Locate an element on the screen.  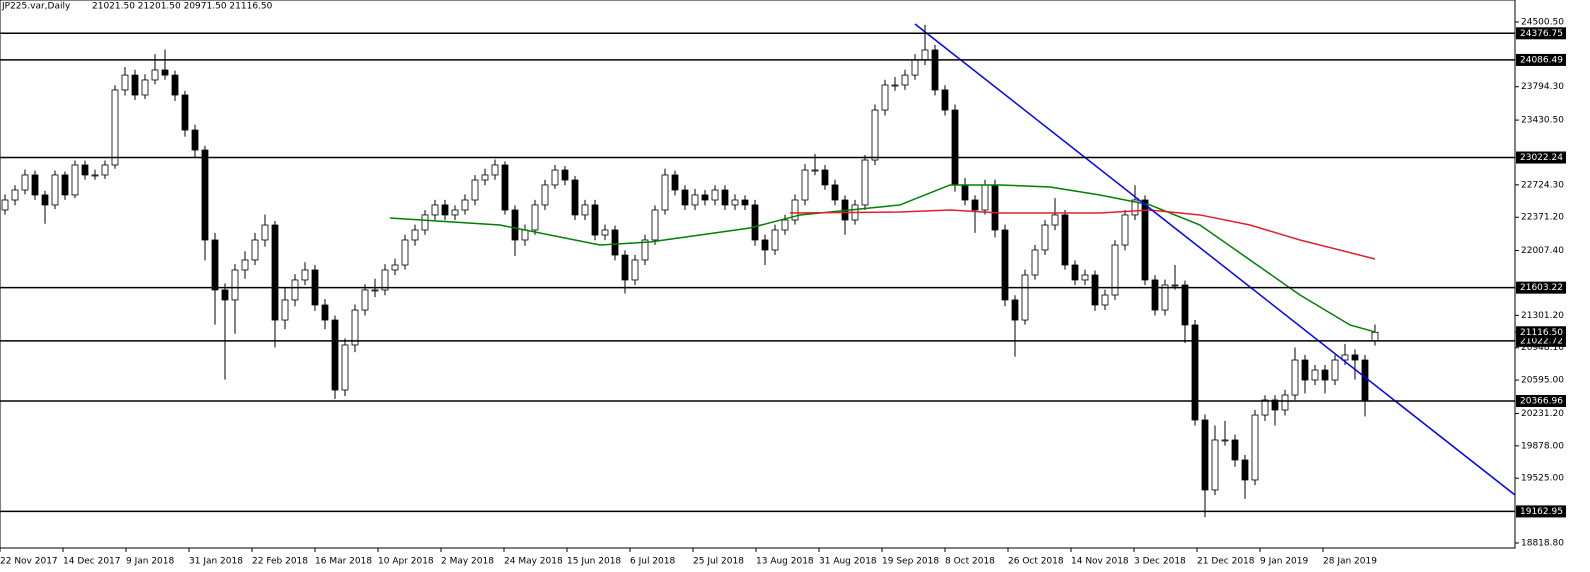
x-tick-label: 21 Dec 2018 is located at coordinates (1226, 562).